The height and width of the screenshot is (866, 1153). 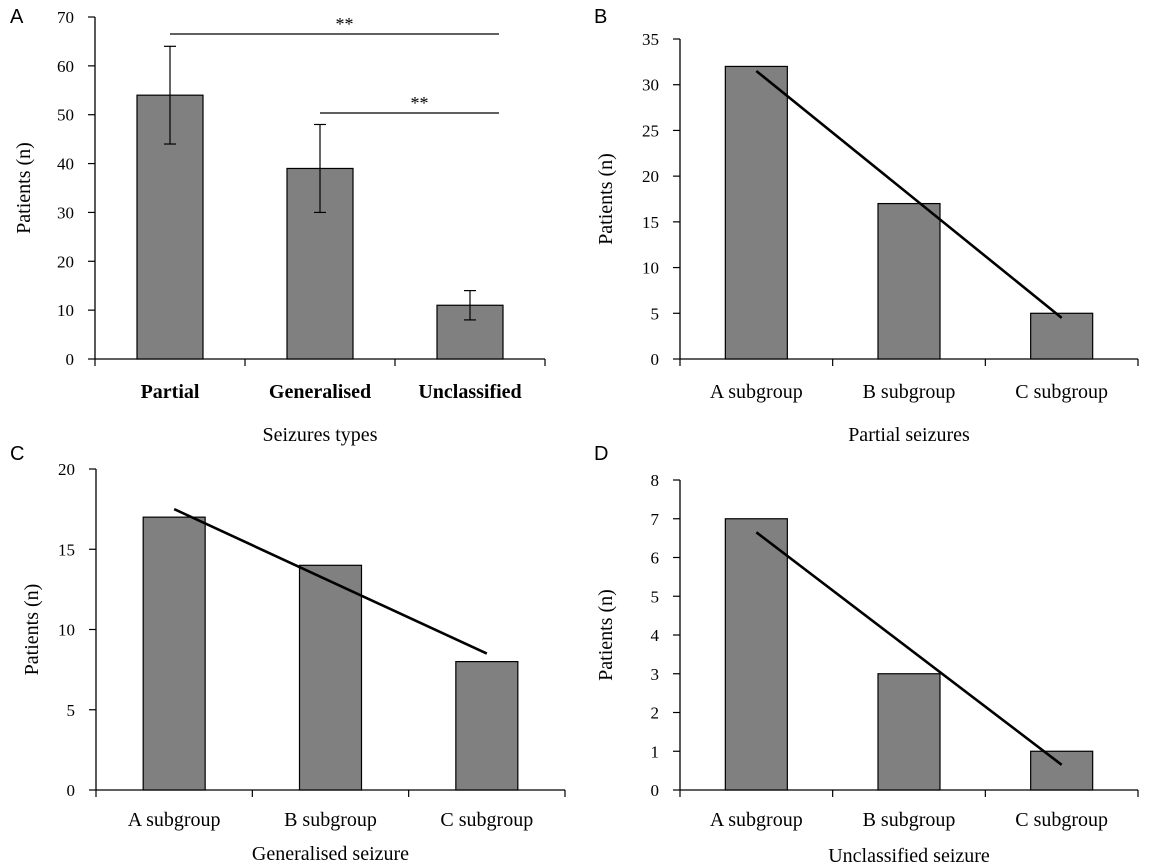 What do you see at coordinates (330, 854) in the screenshot?
I see `x-axis-title: Generalised seizure` at bounding box center [330, 854].